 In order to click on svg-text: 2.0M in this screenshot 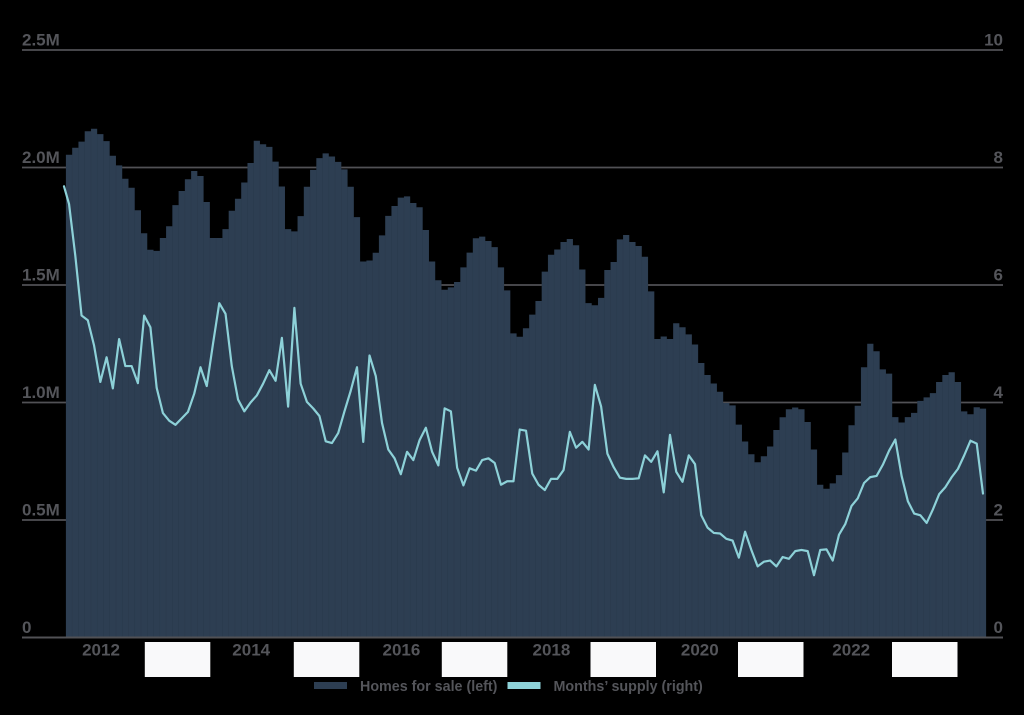, I will do `click(41, 157)`.